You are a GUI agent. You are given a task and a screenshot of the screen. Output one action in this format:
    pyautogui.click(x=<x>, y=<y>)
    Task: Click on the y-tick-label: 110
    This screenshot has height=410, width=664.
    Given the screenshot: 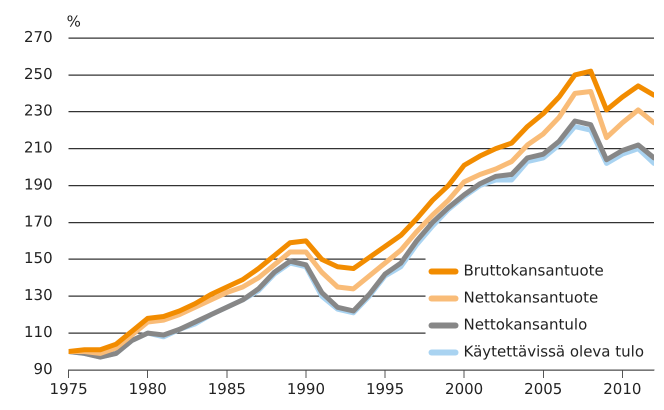 What is the action you would take?
    pyautogui.click(x=38, y=332)
    